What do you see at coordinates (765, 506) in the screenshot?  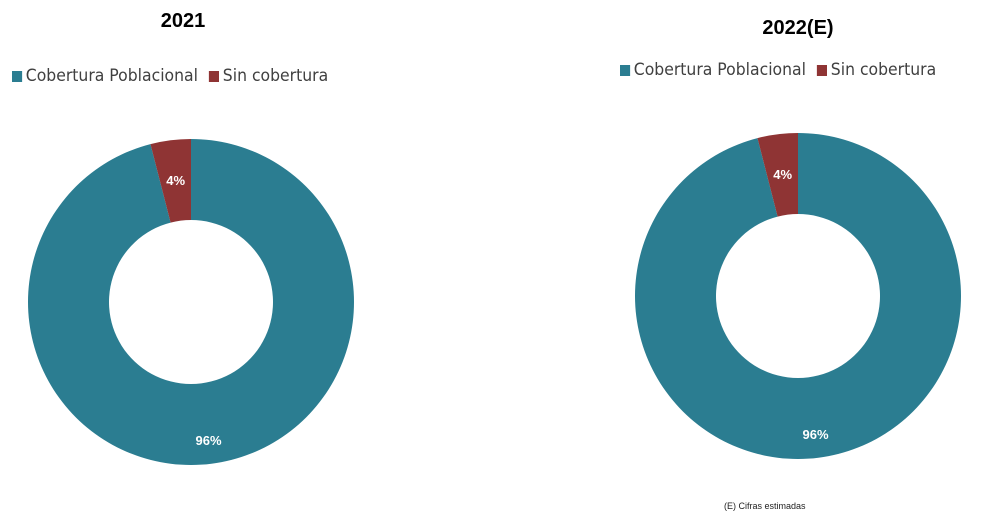 I see `footnote: (E) Cifras estimadas` at bounding box center [765, 506].